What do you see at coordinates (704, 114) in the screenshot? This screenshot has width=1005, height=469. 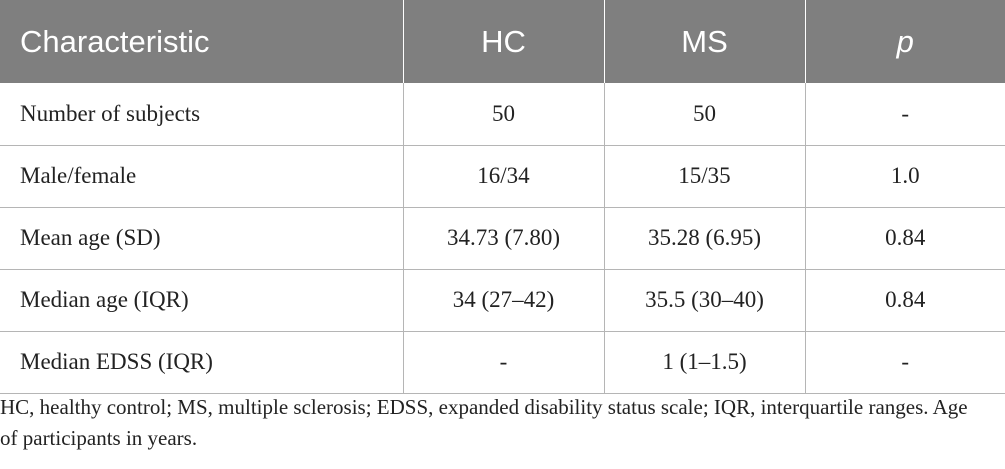 I see `ms-cell: 50` at bounding box center [704, 114].